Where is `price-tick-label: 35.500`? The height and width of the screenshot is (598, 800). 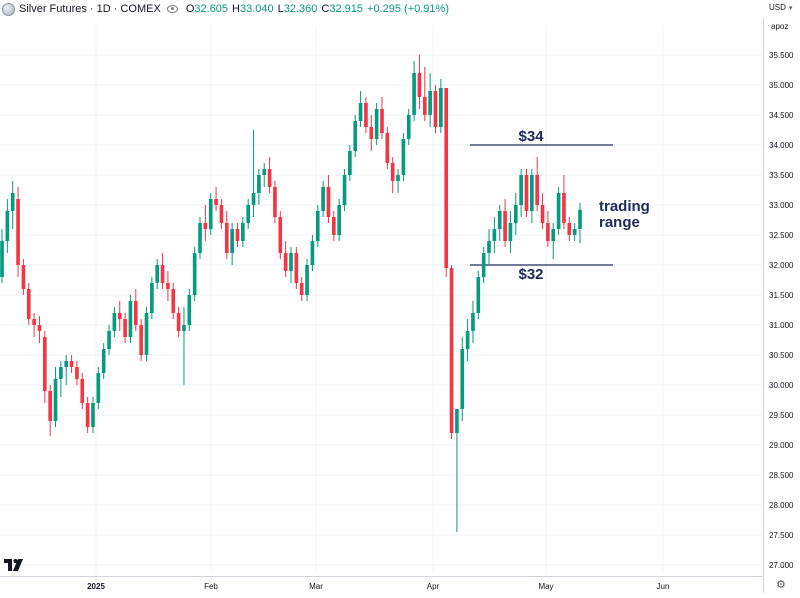
price-tick-label: 35.500 is located at coordinates (781, 55).